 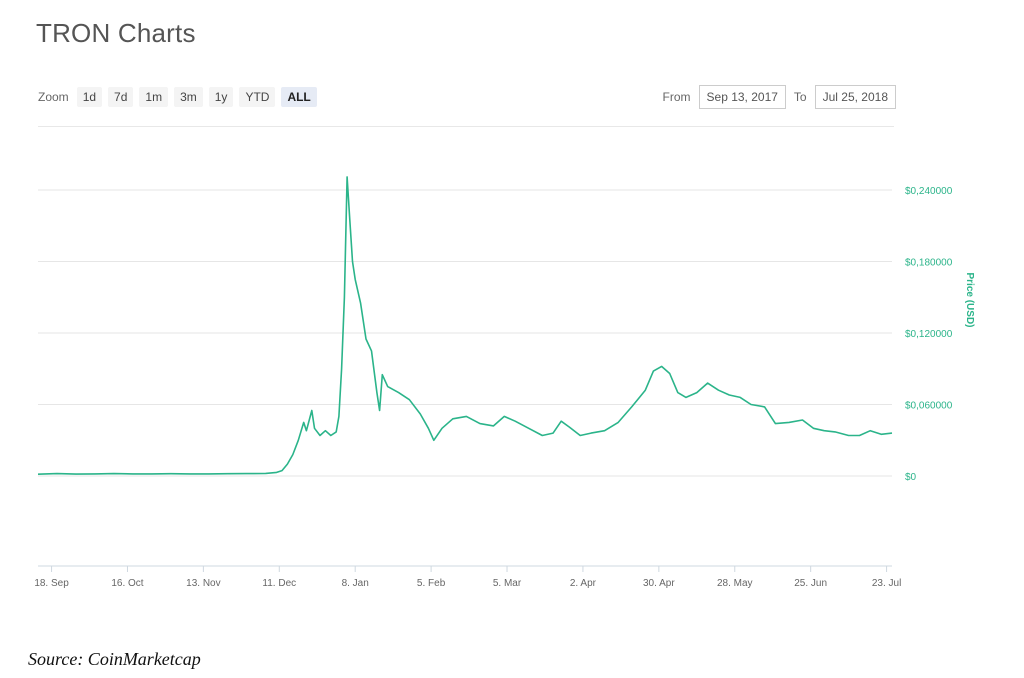 What do you see at coordinates (800, 97) in the screenshot?
I see `to-label: To` at bounding box center [800, 97].